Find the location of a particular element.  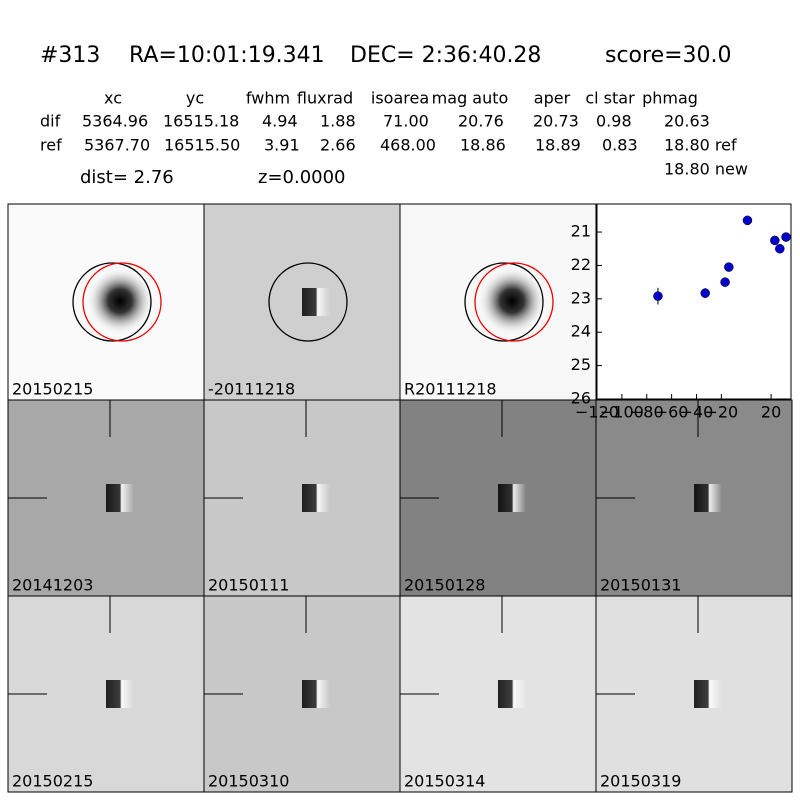

extra: 18.80 new is located at coordinates (706, 169).